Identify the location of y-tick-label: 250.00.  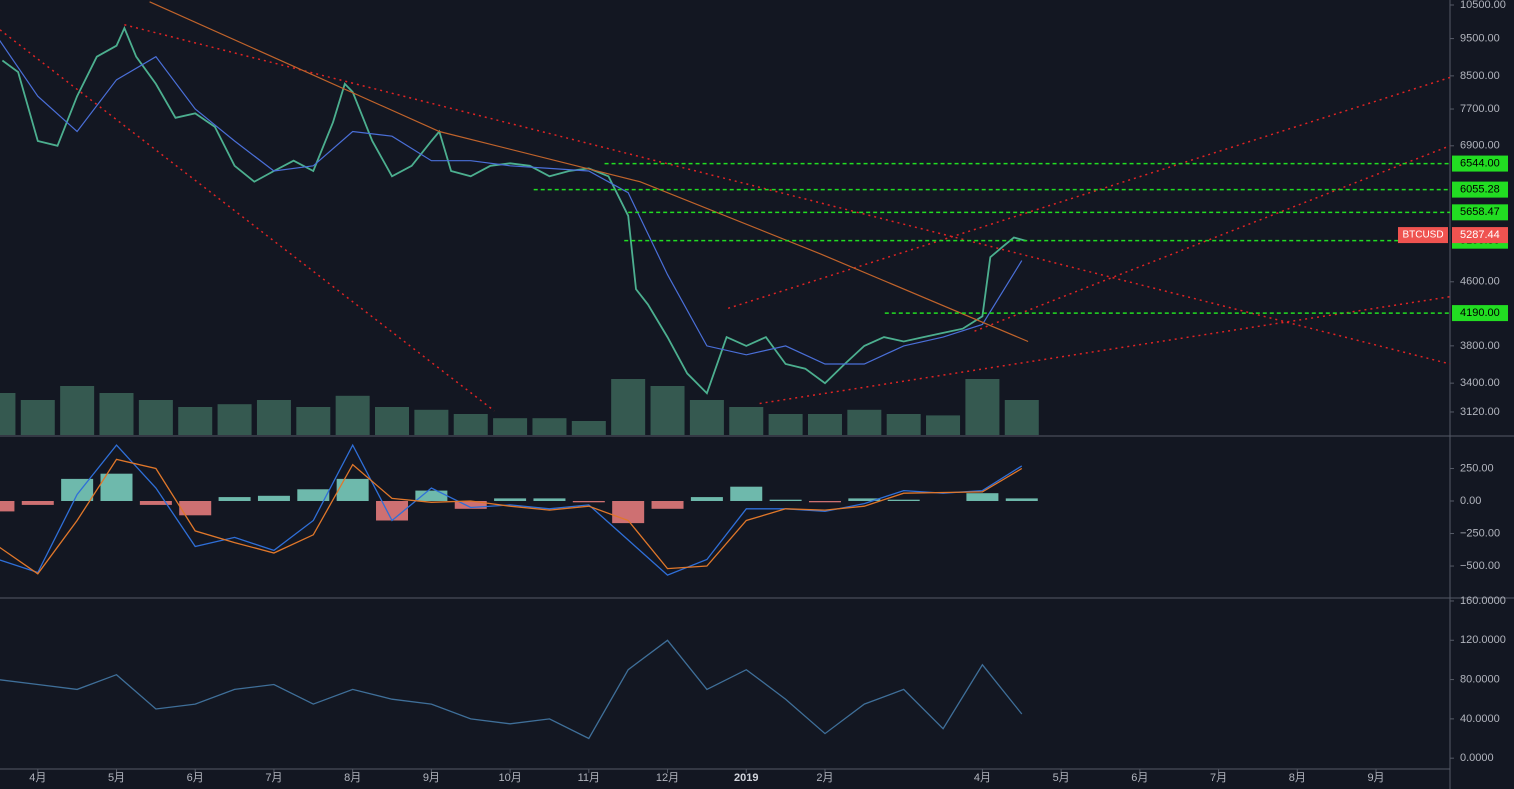
(1477, 468).